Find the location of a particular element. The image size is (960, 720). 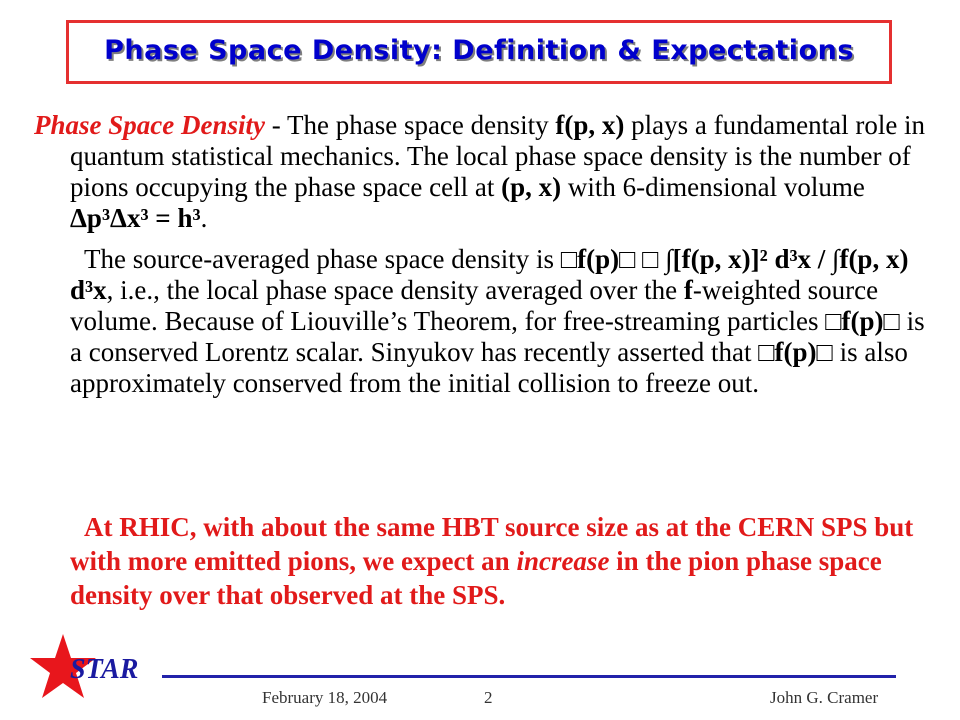

symbol: (p, x) is located at coordinates (531, 187).